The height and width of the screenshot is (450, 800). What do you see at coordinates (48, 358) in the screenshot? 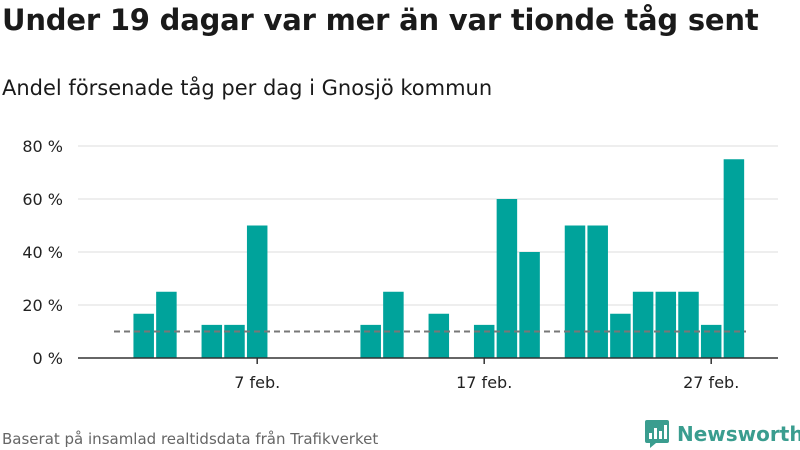
I see `y-tick-label: 0 %` at bounding box center [48, 358].